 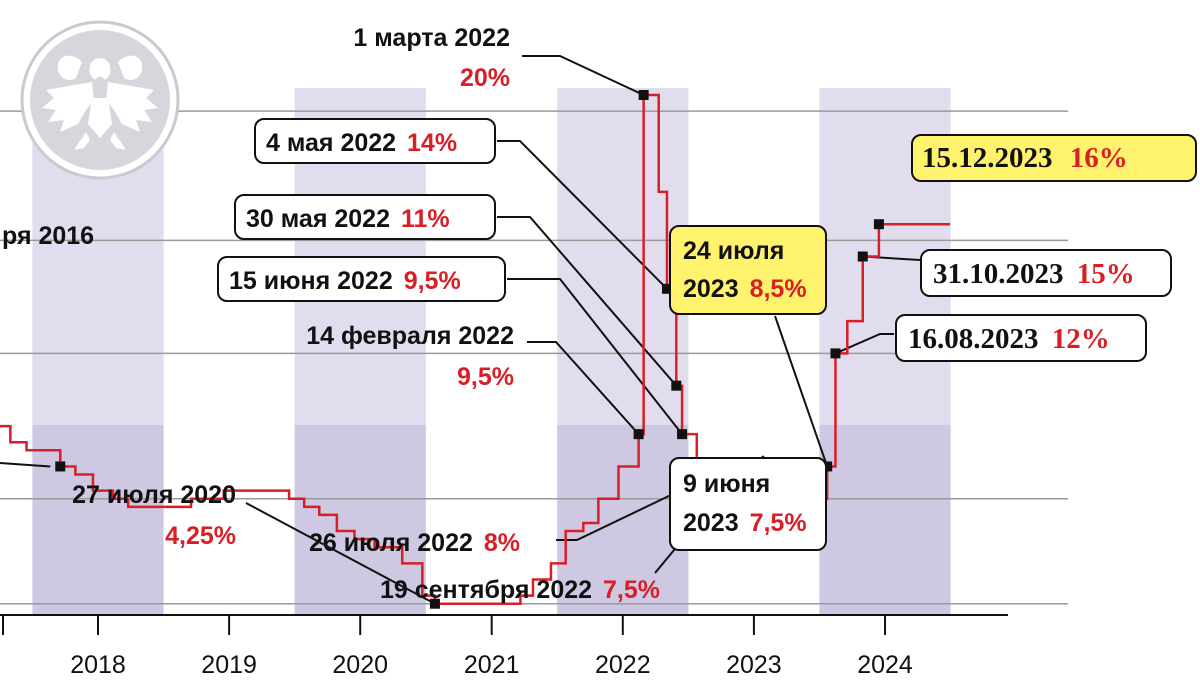 I want to click on annotation-0530-value: 11%, so click(x=425, y=219).